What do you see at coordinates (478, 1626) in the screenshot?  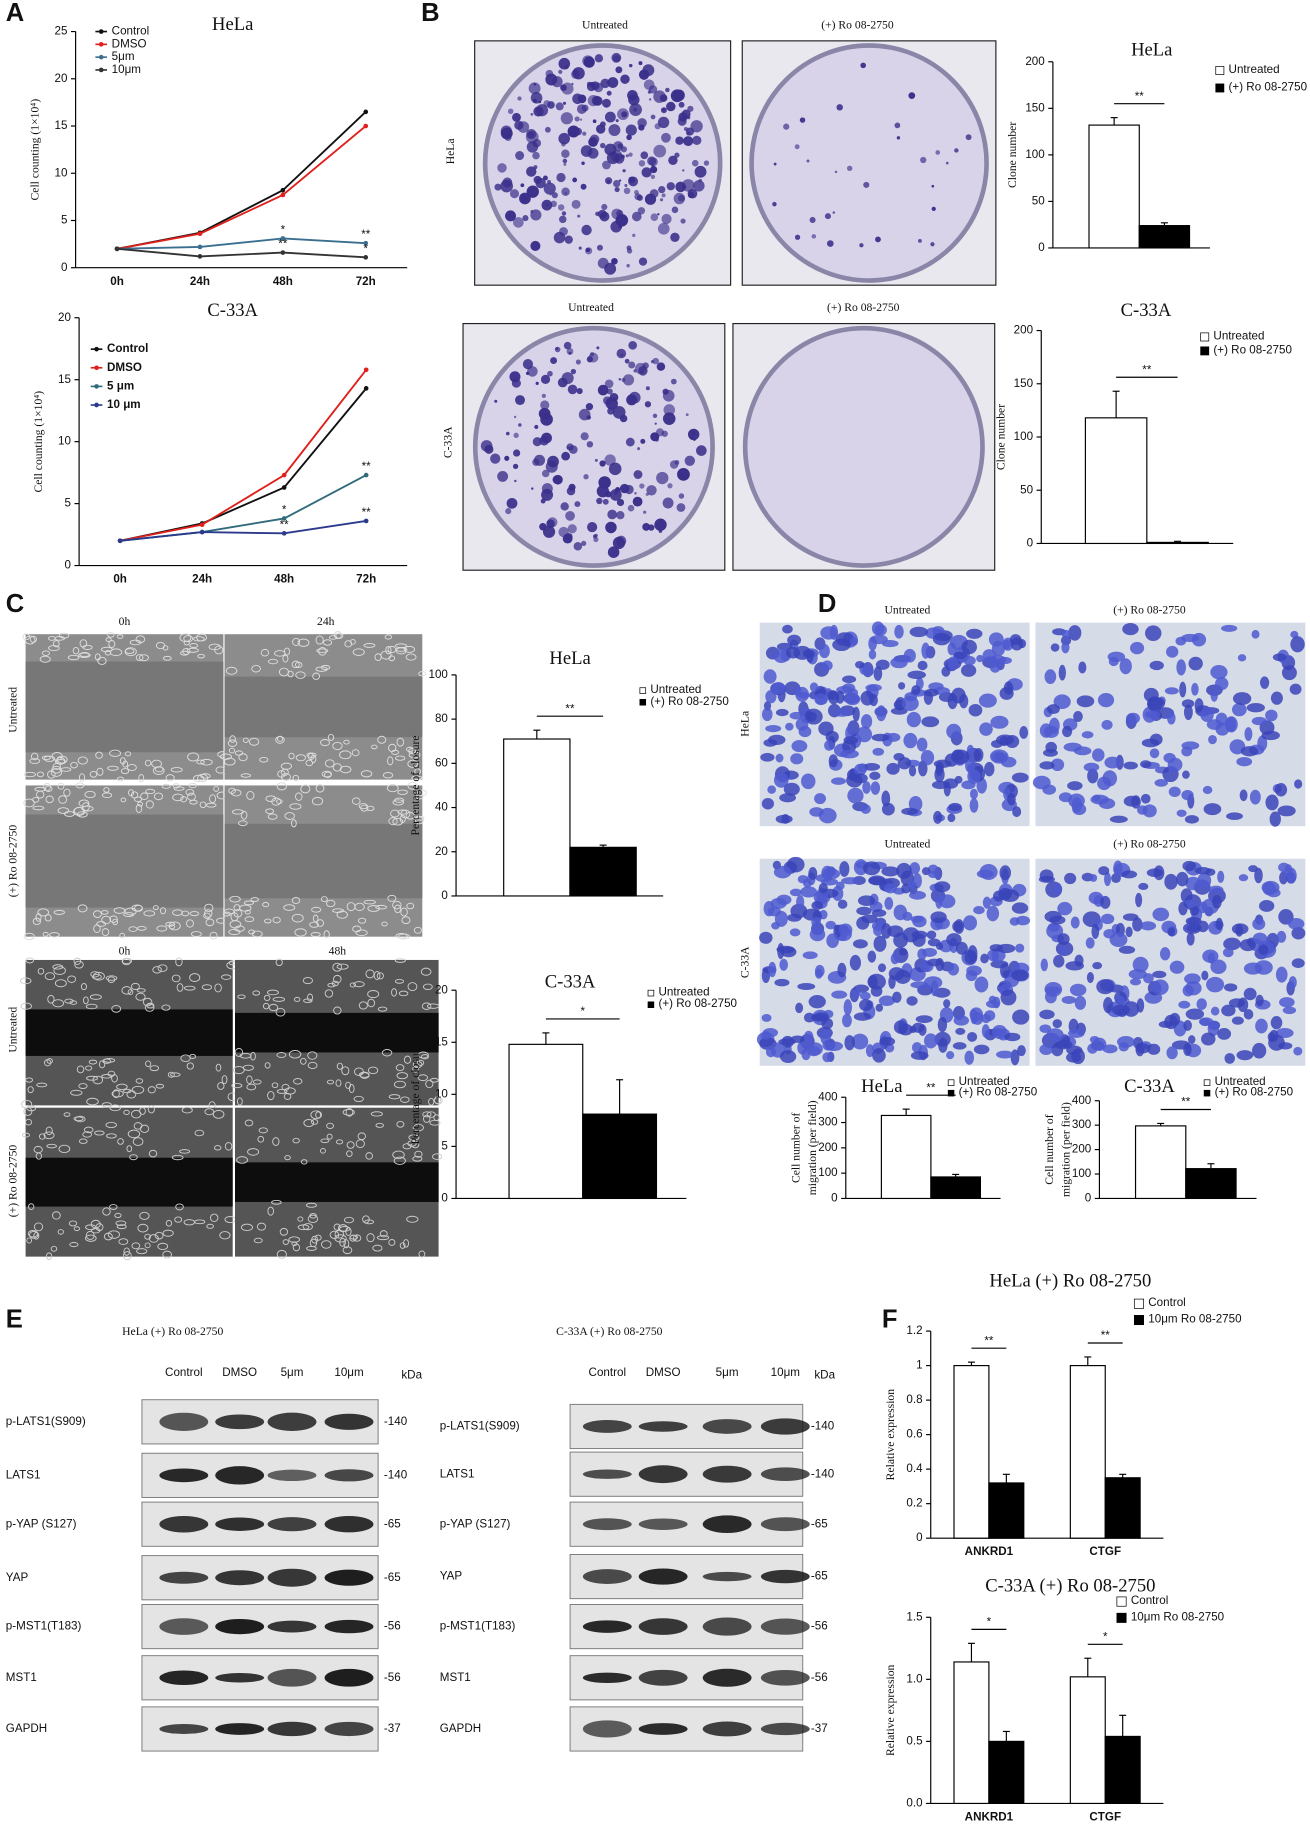 I see `protein-label: p-MST1(T183)` at bounding box center [478, 1626].